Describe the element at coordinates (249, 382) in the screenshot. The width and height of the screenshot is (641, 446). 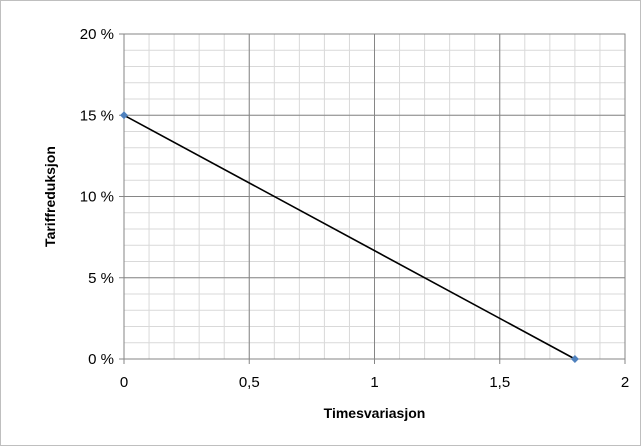
I see `x-tick-label: 0,5` at that location.